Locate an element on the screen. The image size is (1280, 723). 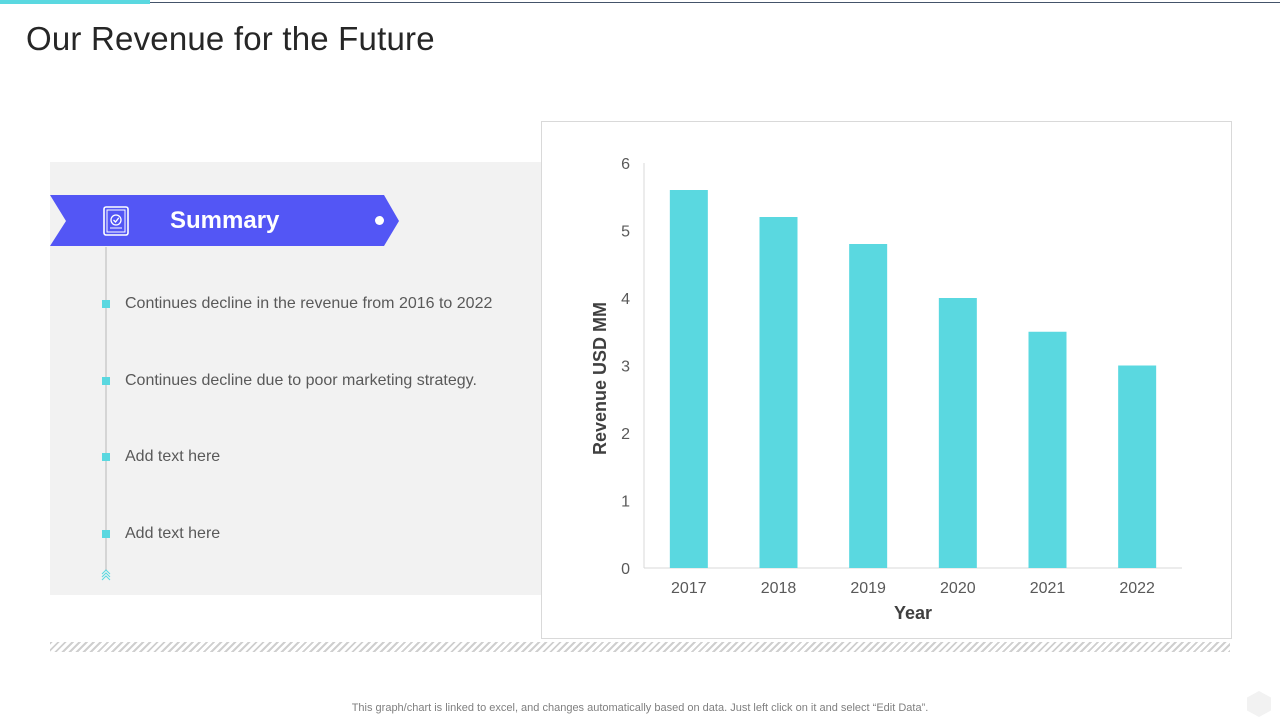
summary-title: Summary is located at coordinates (225, 220).